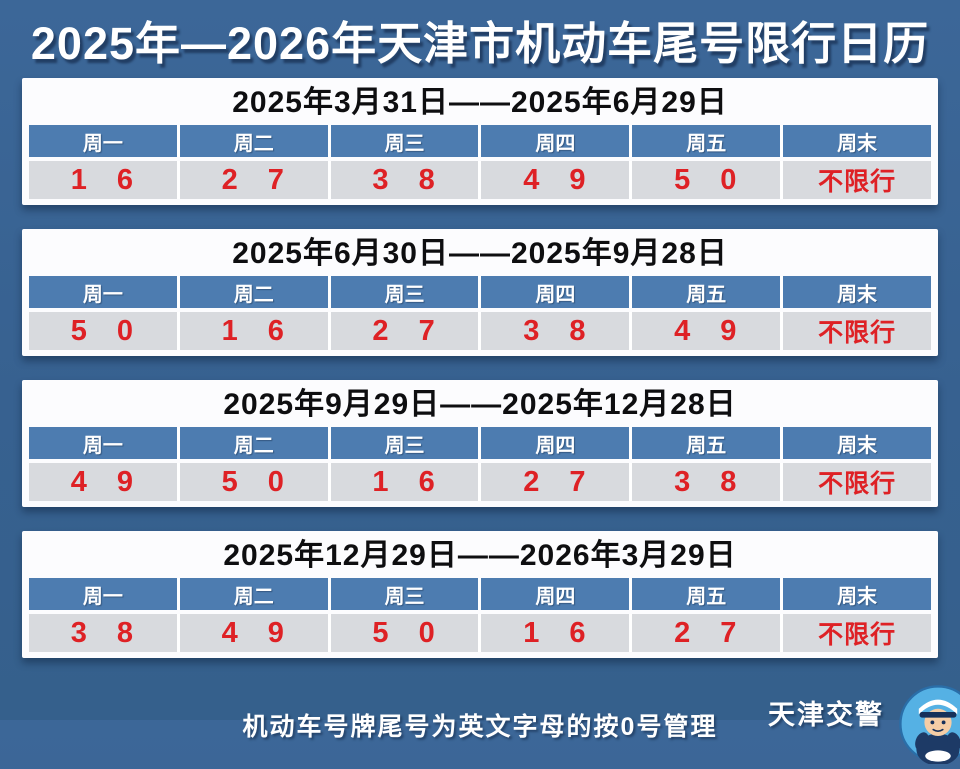 The height and width of the screenshot is (769, 960). I want to click on brand-name: 天津交警, so click(826, 715).